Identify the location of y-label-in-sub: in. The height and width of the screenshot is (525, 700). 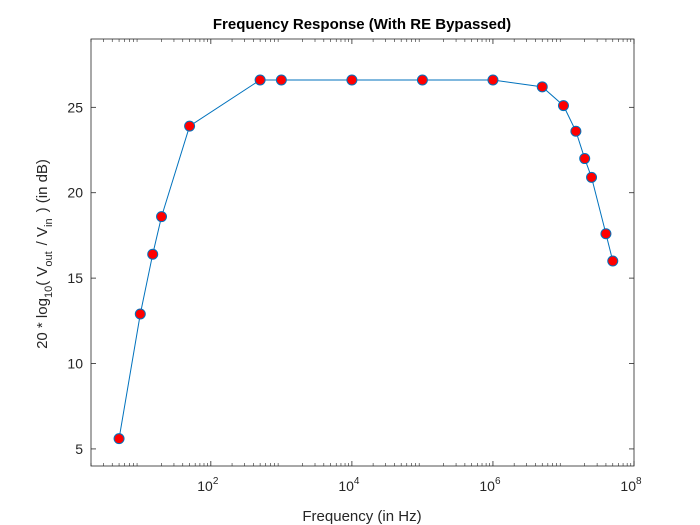
(49, 222).